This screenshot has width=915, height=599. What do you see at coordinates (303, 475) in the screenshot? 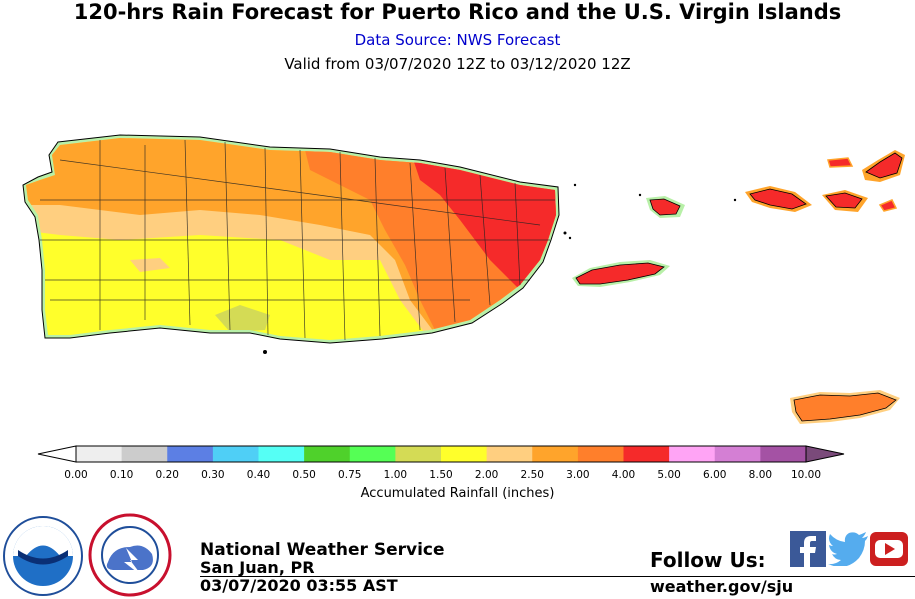
I see `colorbar-tick-label: 0.50` at bounding box center [303, 475].